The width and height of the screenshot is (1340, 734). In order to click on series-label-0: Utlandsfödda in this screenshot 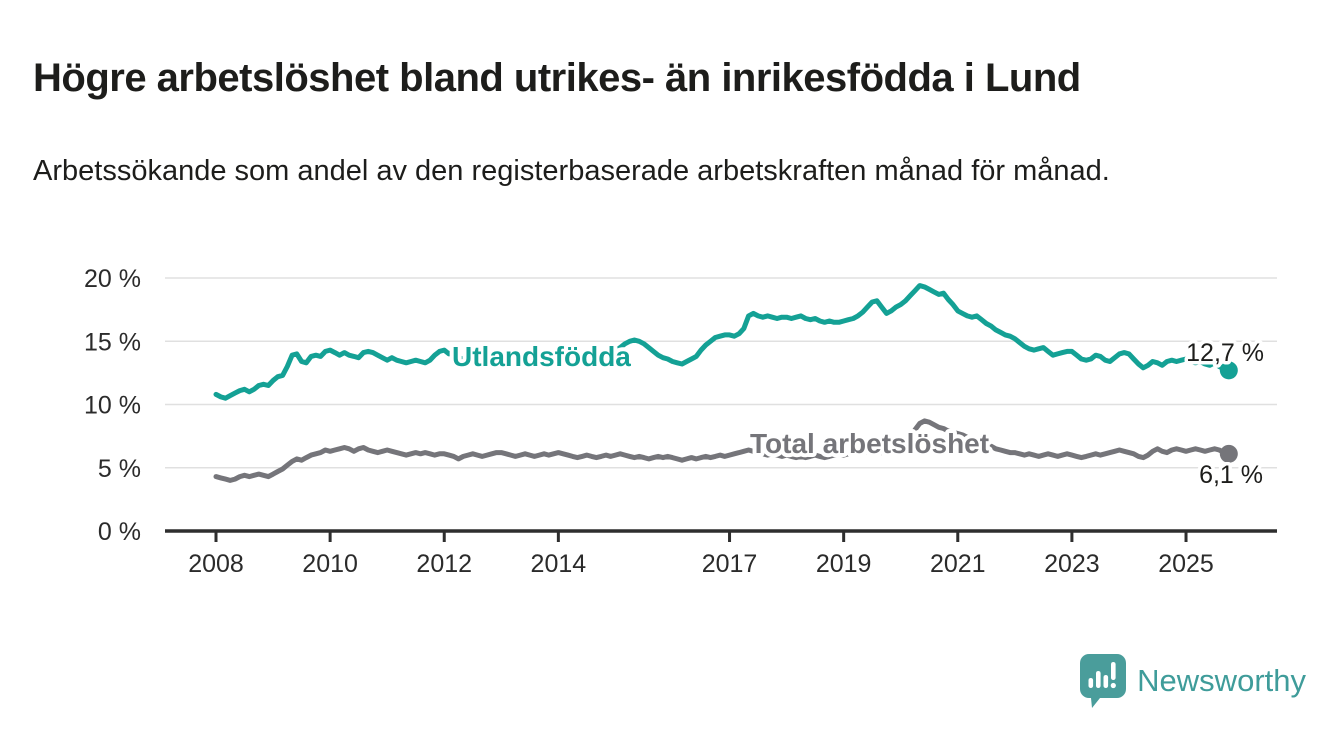, I will do `click(541, 356)`.